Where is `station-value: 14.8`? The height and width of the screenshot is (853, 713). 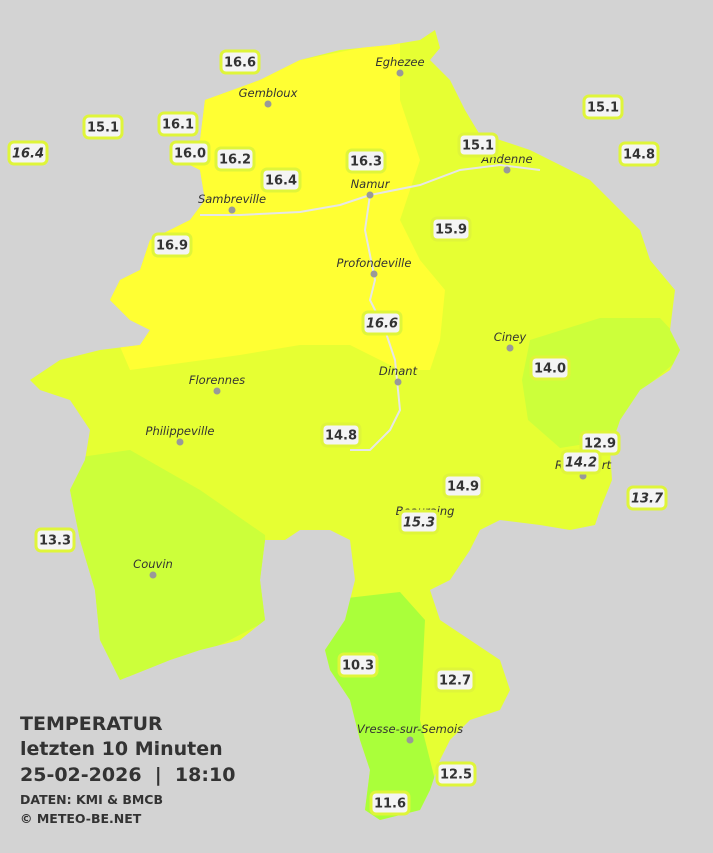
station-value: 14.8 is located at coordinates (639, 155).